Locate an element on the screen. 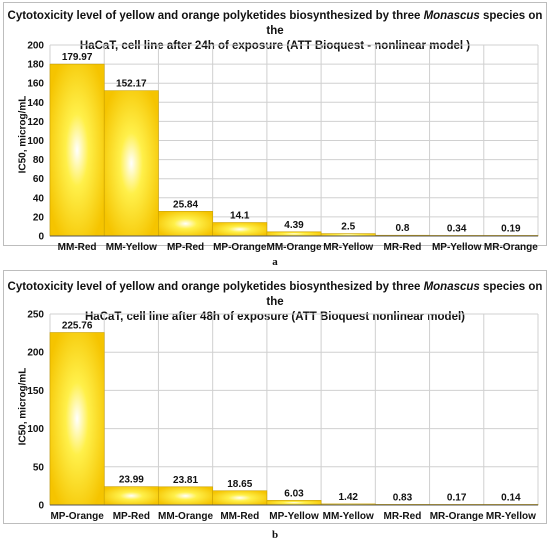 The image size is (550, 542). value-label-mp-red: 25.84 is located at coordinates (185, 204).